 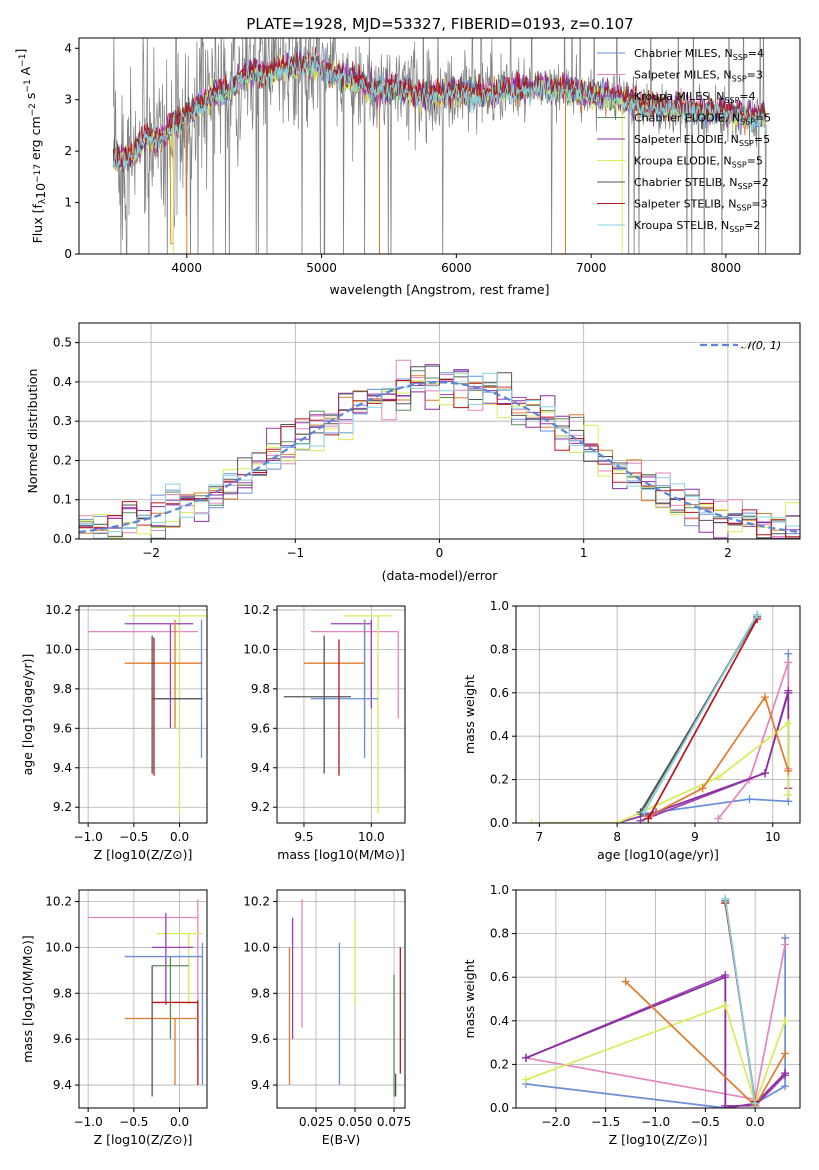 I want to click on x-tick-label: 8000, so click(x=726, y=268).